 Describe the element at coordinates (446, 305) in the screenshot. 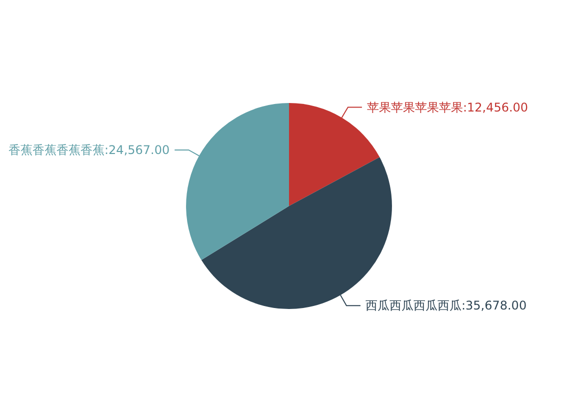

I see `slice-label: 西瓜西瓜西瓜西瓜:35,678.00` at that location.